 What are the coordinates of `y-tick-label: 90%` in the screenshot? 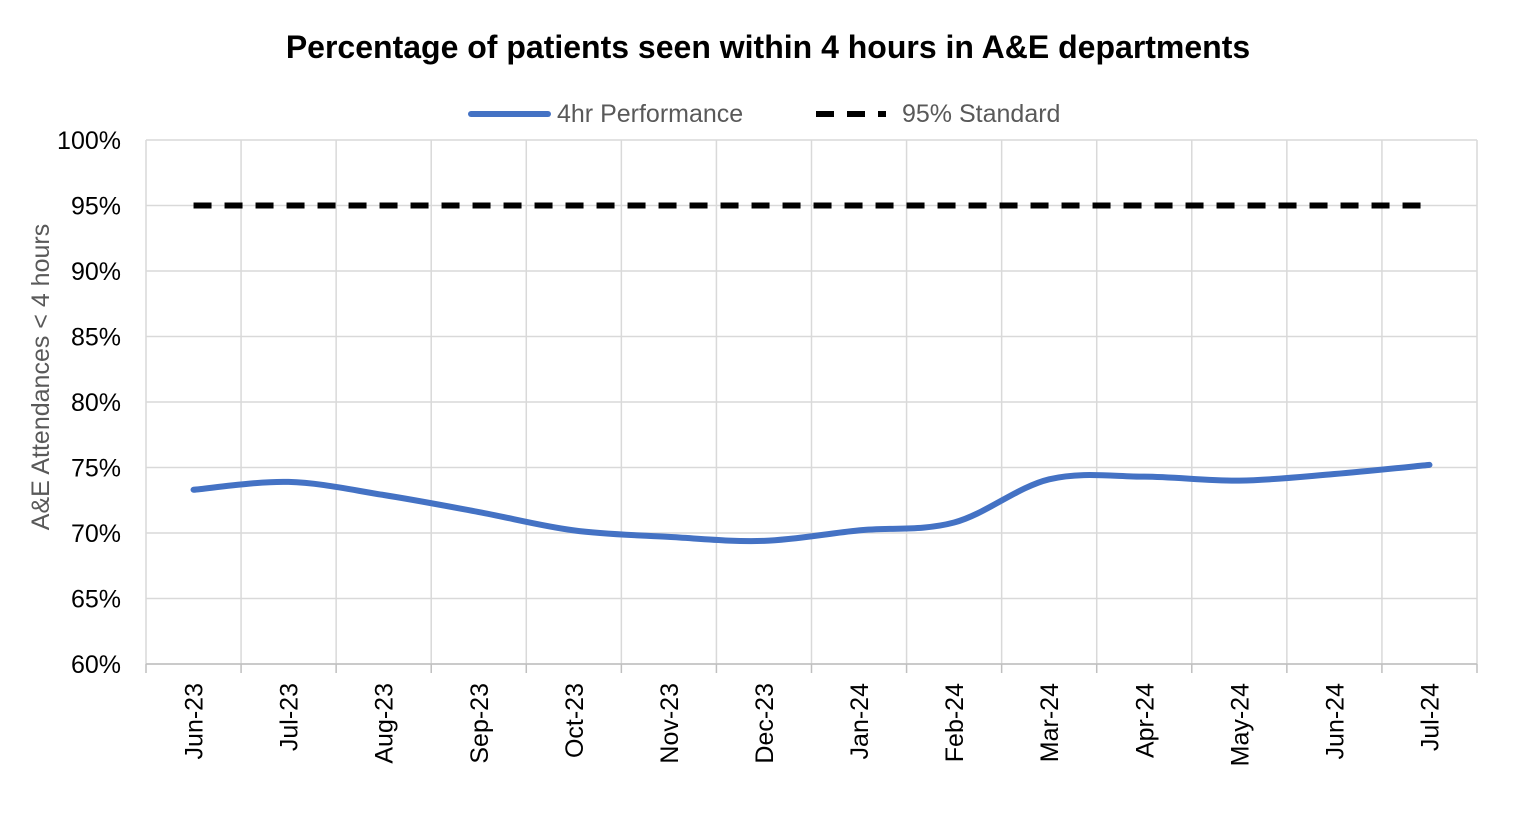 It's located at (96, 272).